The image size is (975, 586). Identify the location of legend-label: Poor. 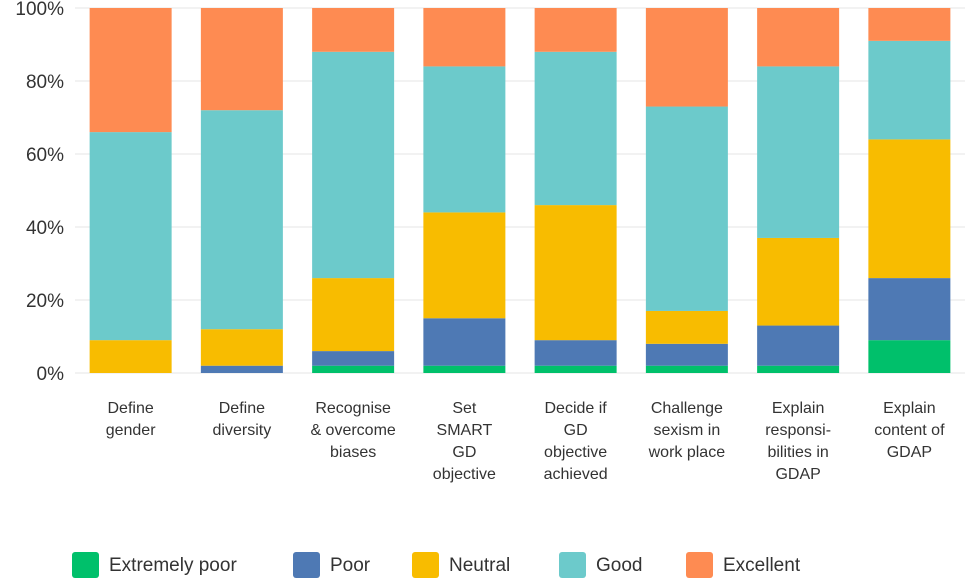
(350, 565).